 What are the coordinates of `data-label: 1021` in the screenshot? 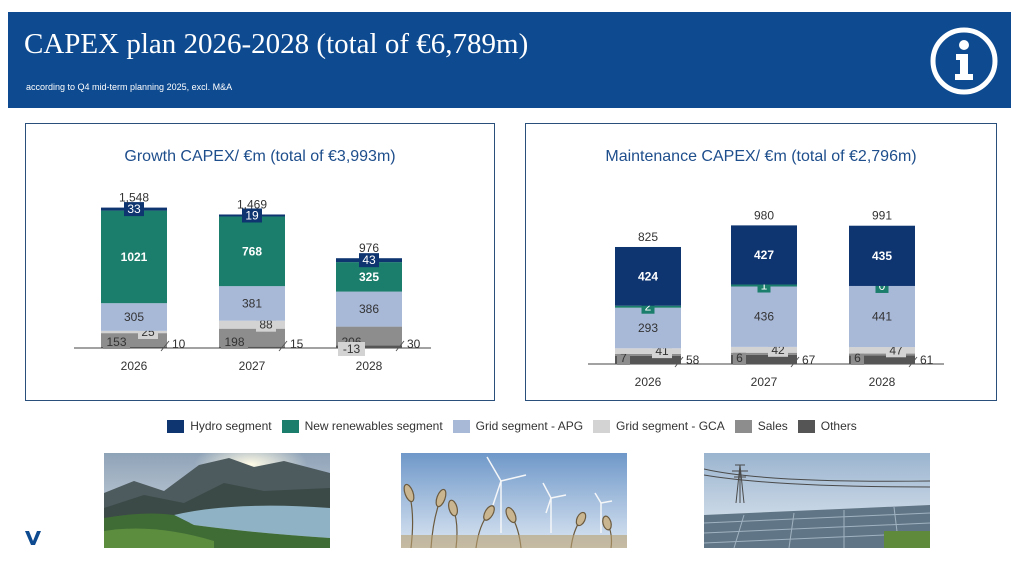 It's located at (134, 257).